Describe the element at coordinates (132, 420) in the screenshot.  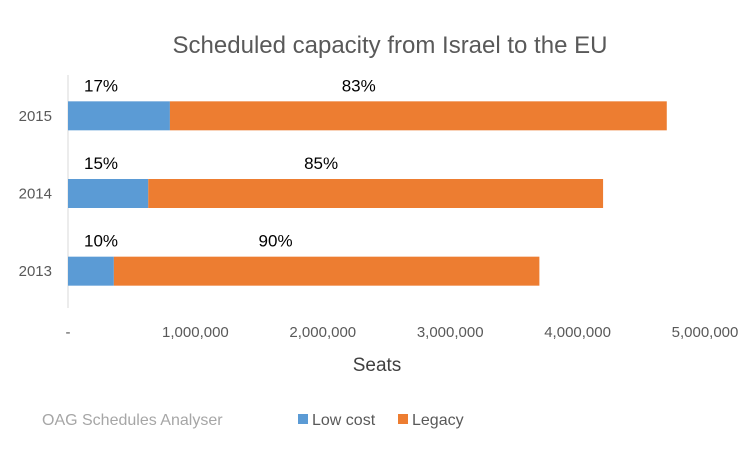
I see `source-note: OAG Schedules Analyser` at that location.